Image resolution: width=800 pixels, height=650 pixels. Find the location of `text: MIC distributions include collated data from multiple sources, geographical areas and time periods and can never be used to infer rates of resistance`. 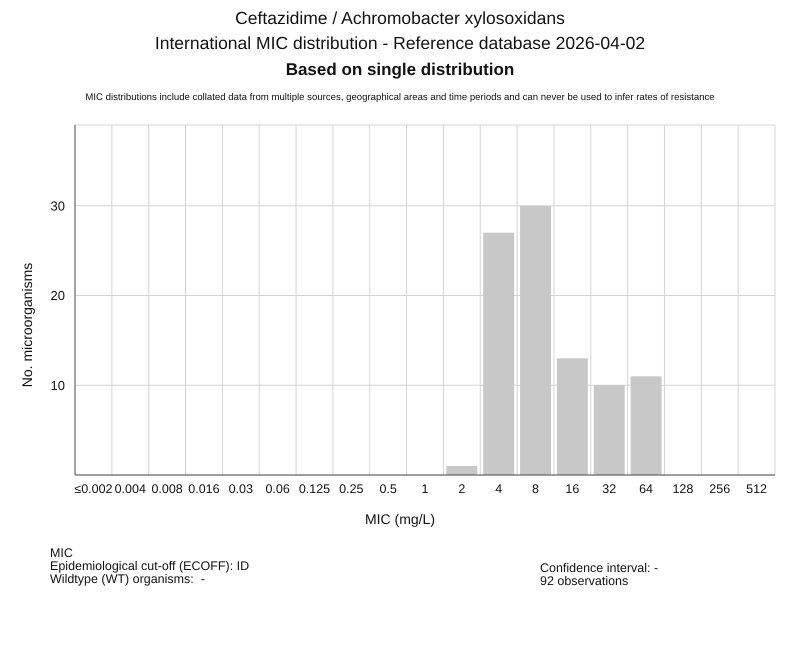

text: MIC distributions include collated data from multiple sources, geographical areas and time periods and can never be used to infer rates of resistance is located at coordinates (400, 97).